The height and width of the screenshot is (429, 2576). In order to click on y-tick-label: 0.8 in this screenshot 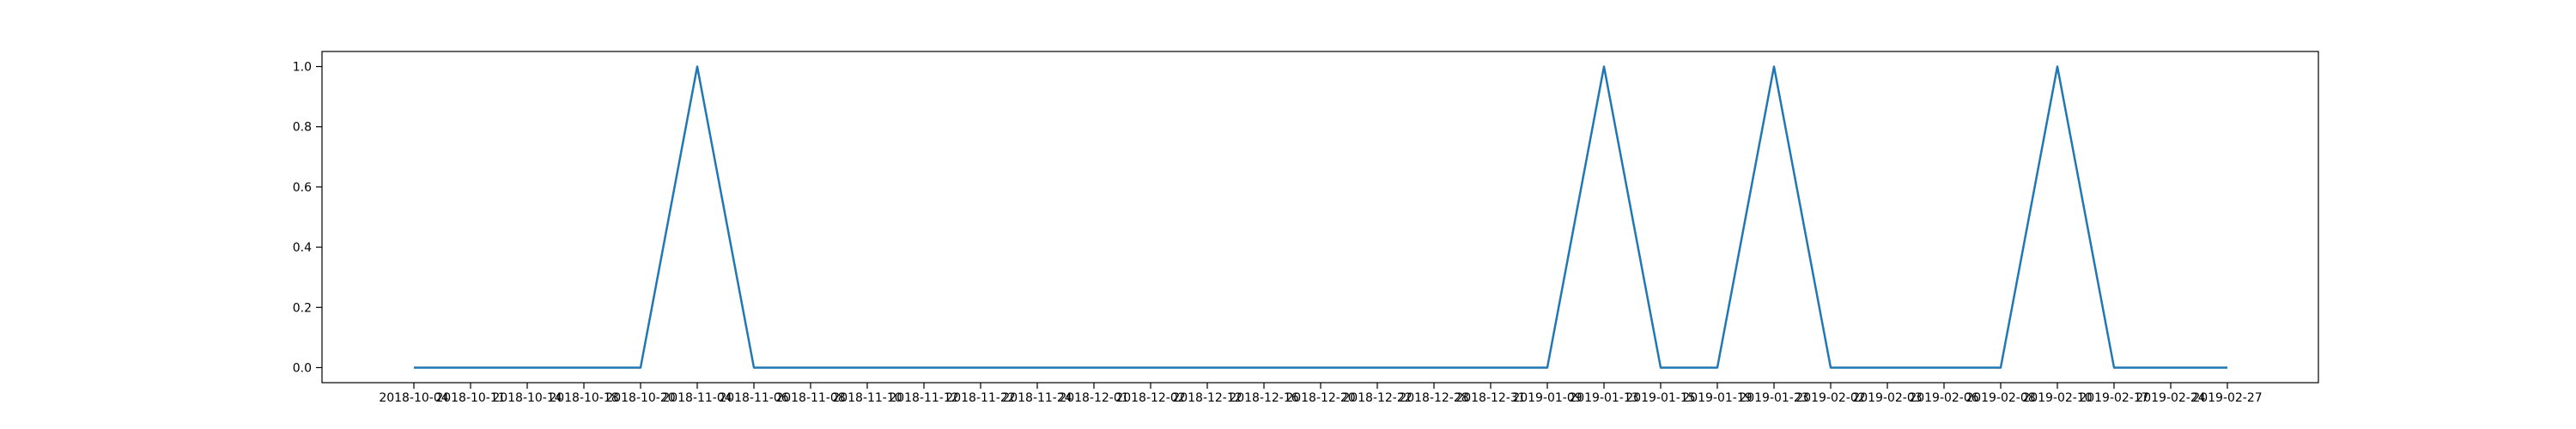, I will do `click(302, 128)`.